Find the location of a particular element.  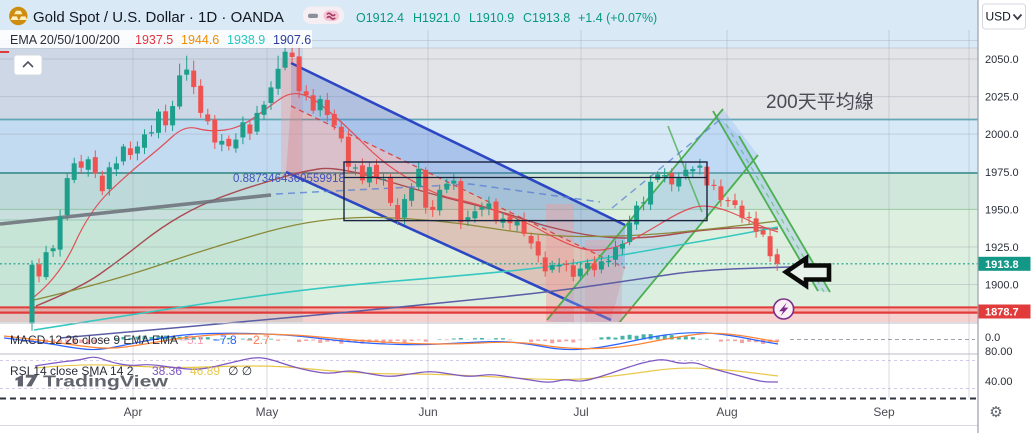

svg-text: −2.7 is located at coordinates (258, 340).